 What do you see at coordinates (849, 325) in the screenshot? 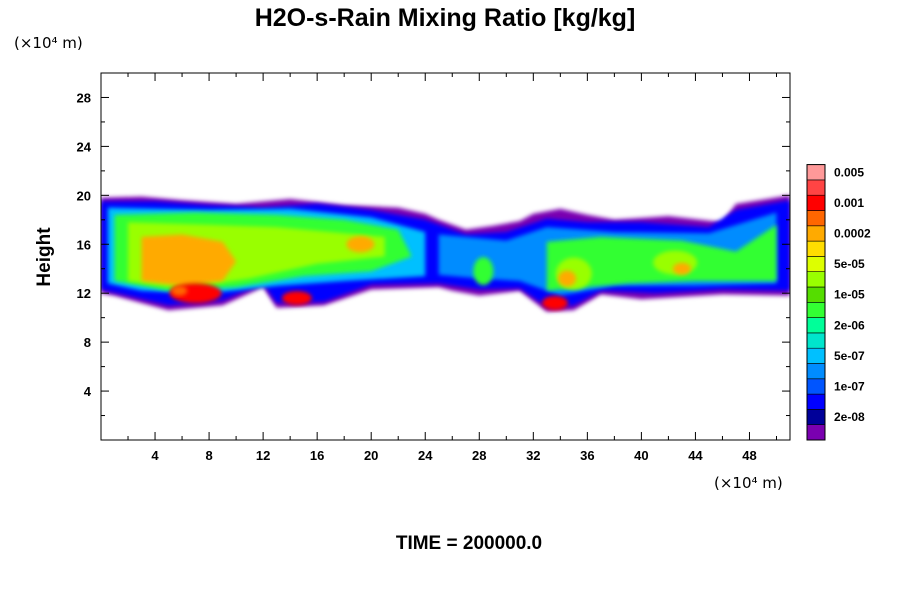
I see `colorbar-label: 2e-06` at bounding box center [849, 325].